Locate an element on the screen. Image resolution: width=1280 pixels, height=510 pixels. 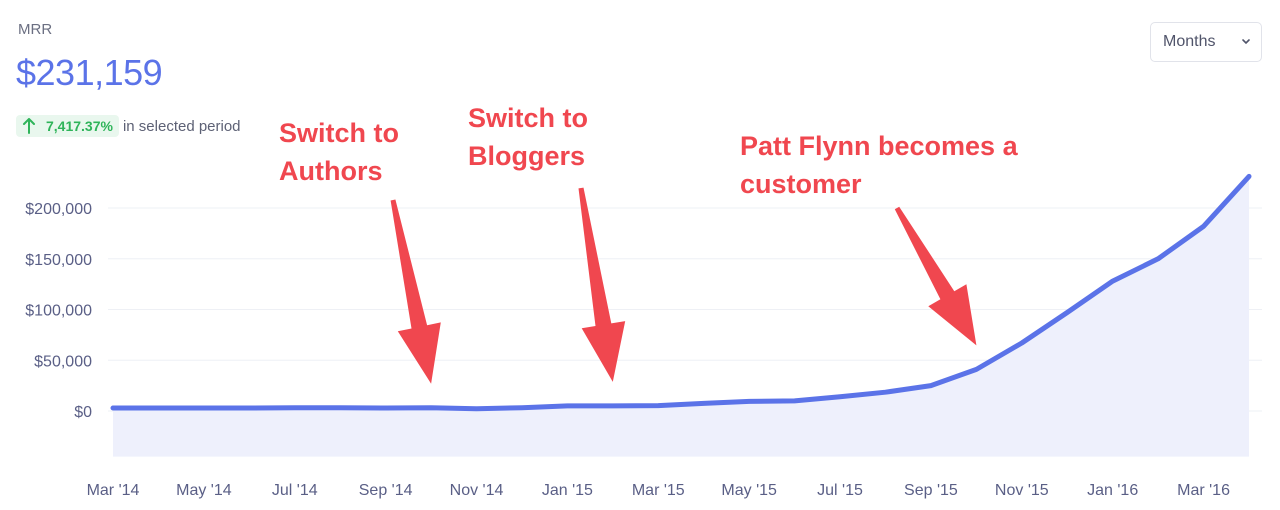
x-tick-label: May '15 is located at coordinates (749, 490).